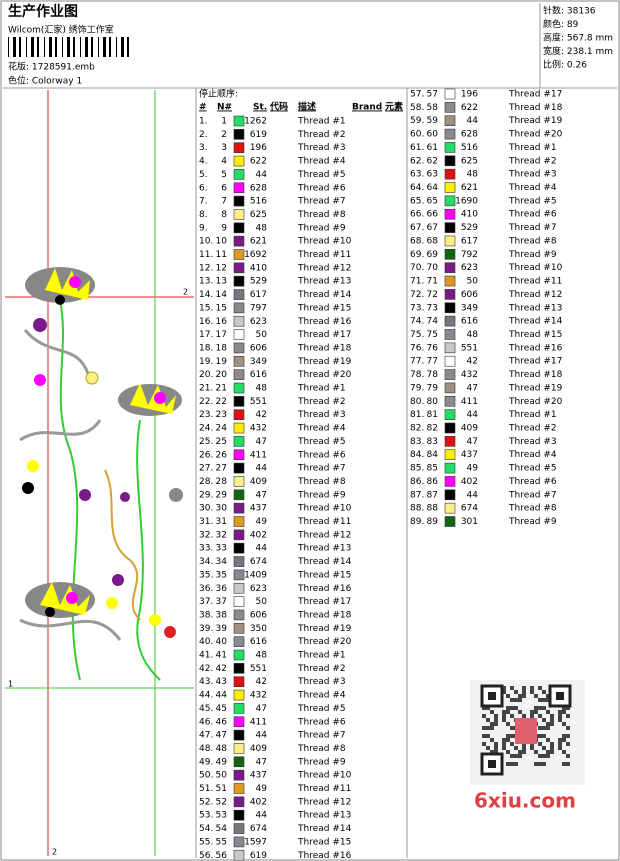 The width and height of the screenshot is (620, 861). I want to click on column-header: 代码, so click(278, 107).